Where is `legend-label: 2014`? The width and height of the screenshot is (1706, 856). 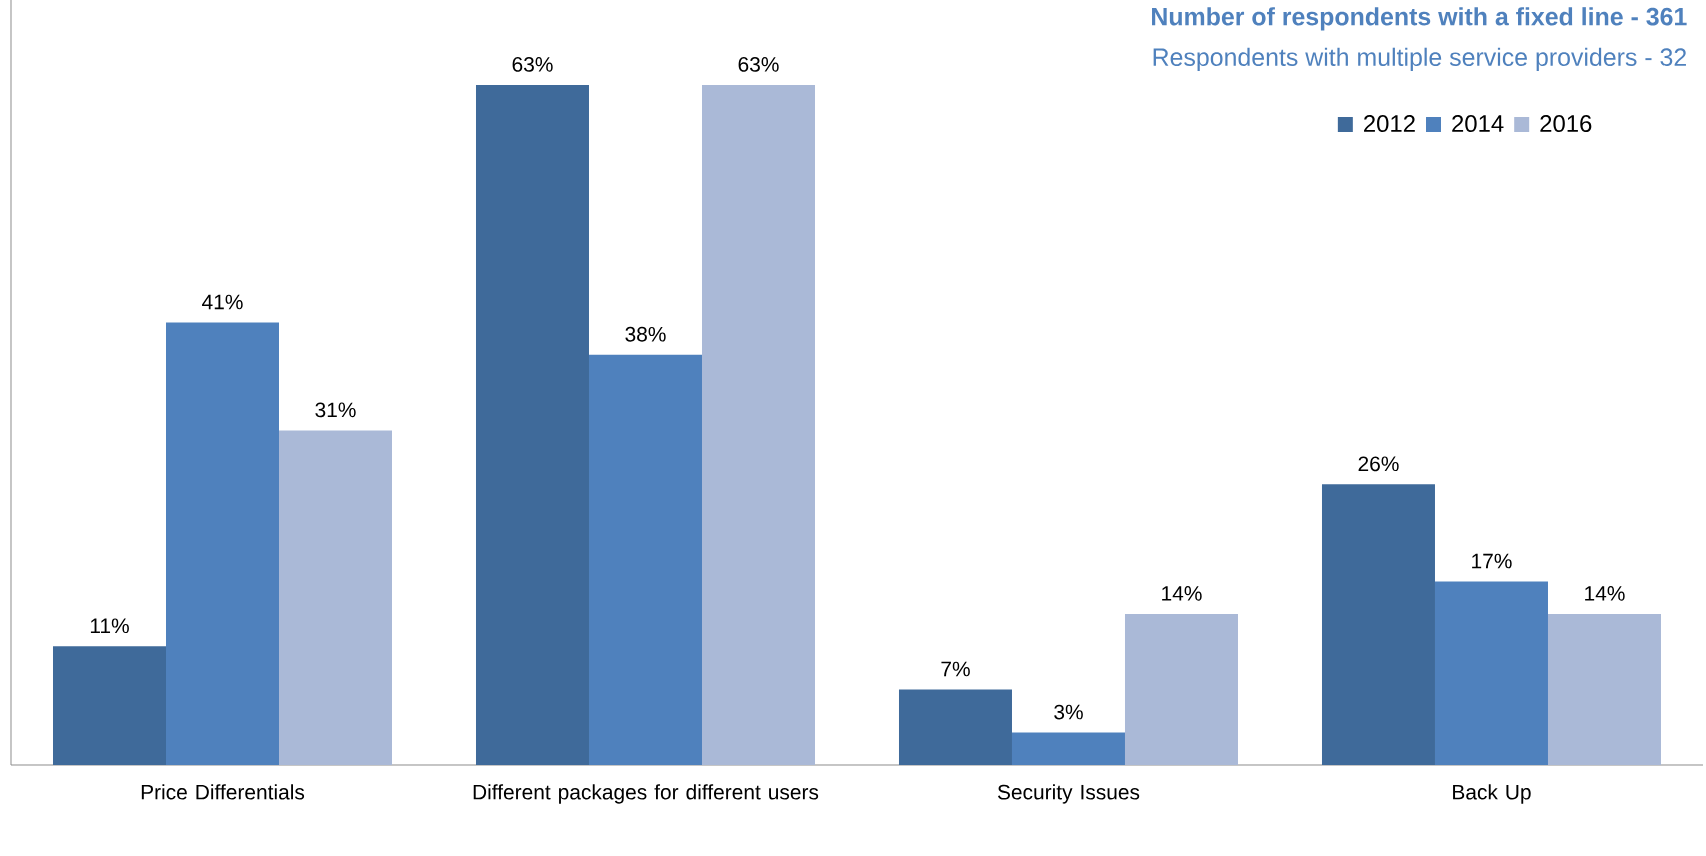
legend-label: 2014 is located at coordinates (1478, 124).